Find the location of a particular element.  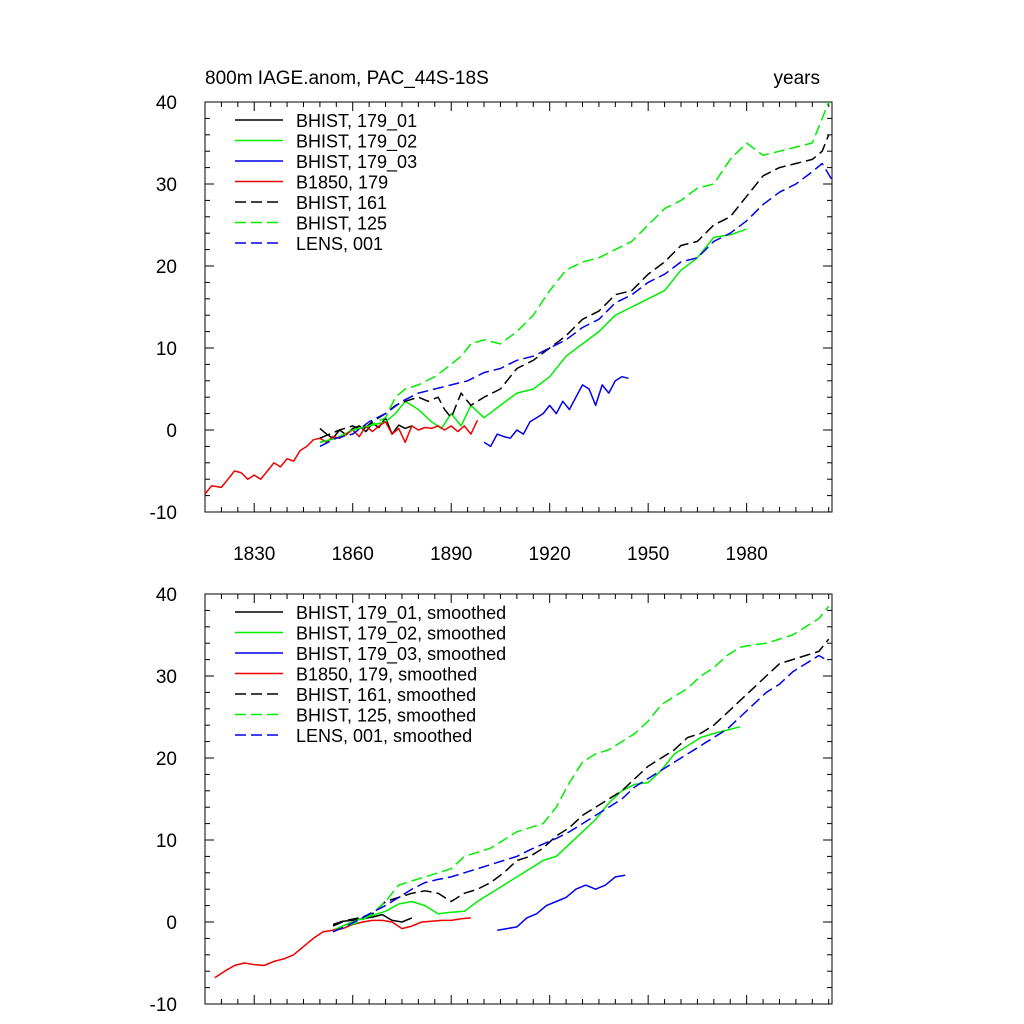

legend-entry: LENS, 001, smoothed is located at coordinates (384, 736).